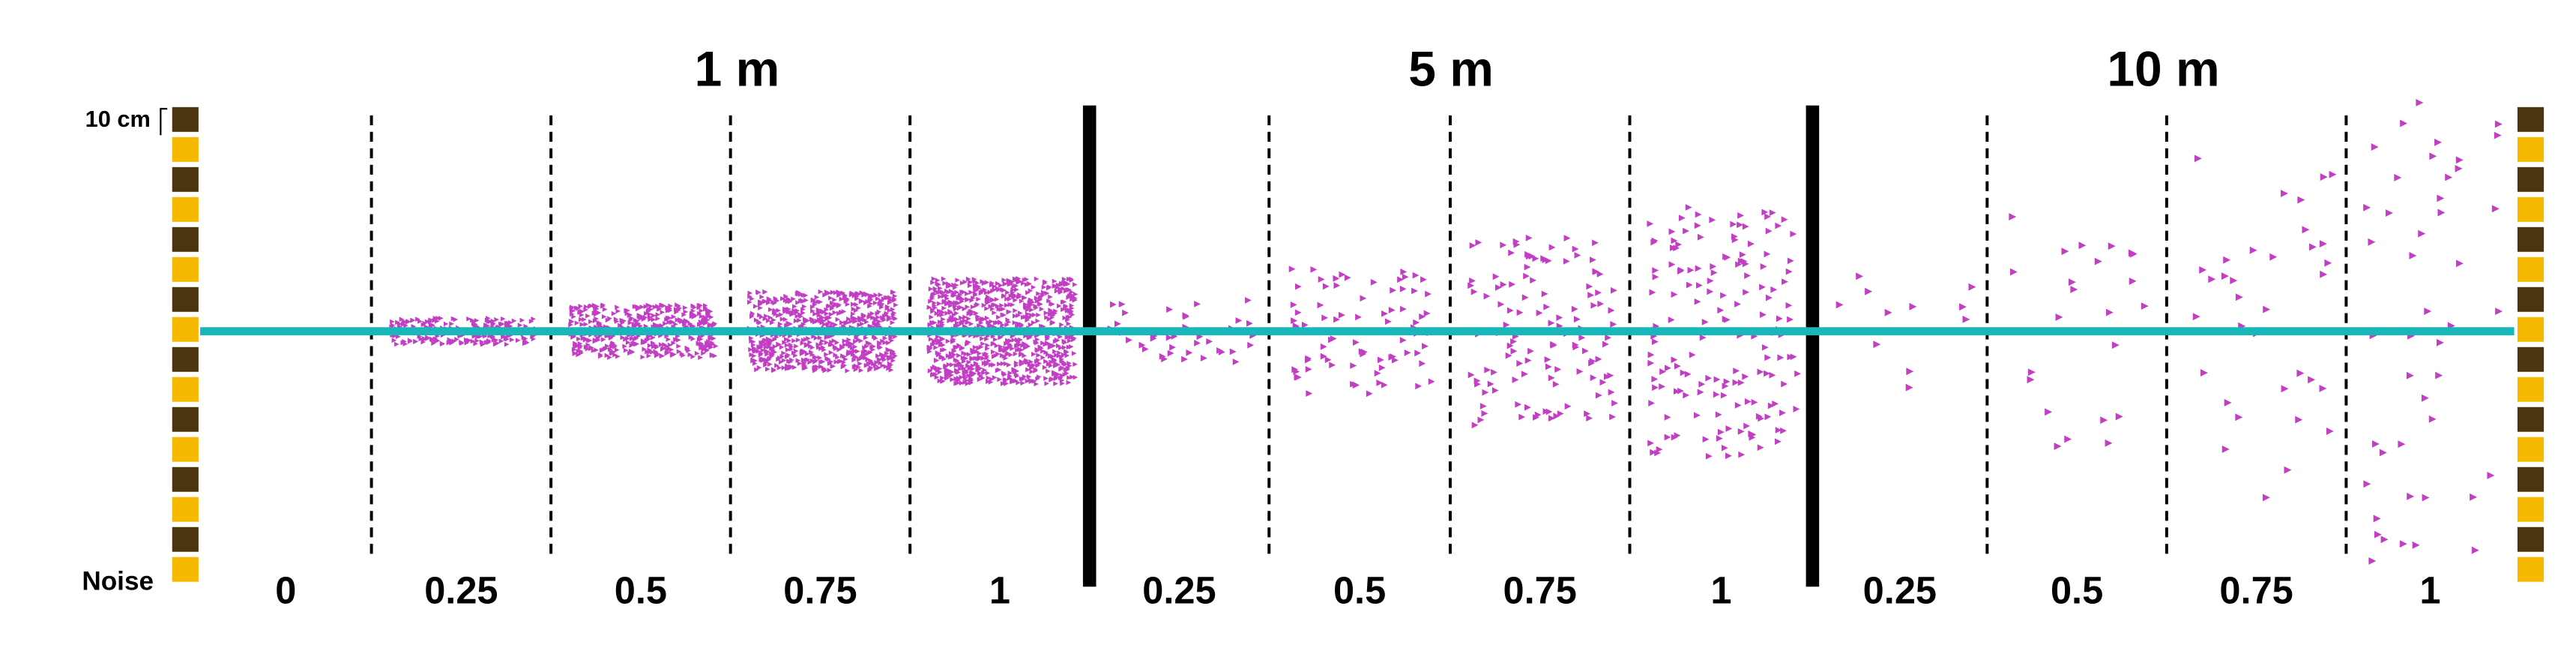 The width and height of the screenshot is (2576, 651). What do you see at coordinates (185, 119) in the screenshot?
I see `ruler-block` at bounding box center [185, 119].